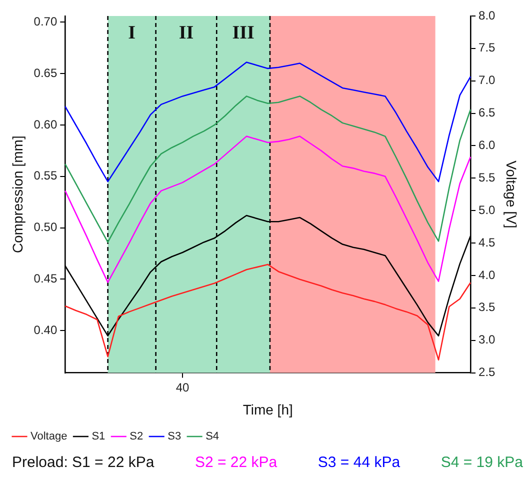  What do you see at coordinates (487, 339) in the screenshot?
I see `y2-tick-label: 3.0` at bounding box center [487, 339].